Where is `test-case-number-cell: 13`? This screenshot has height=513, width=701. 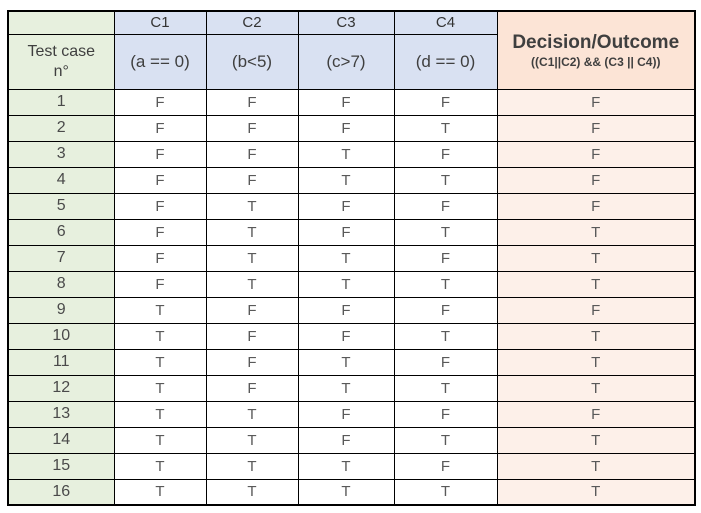
test-case-number-cell: 13 is located at coordinates (61, 414).